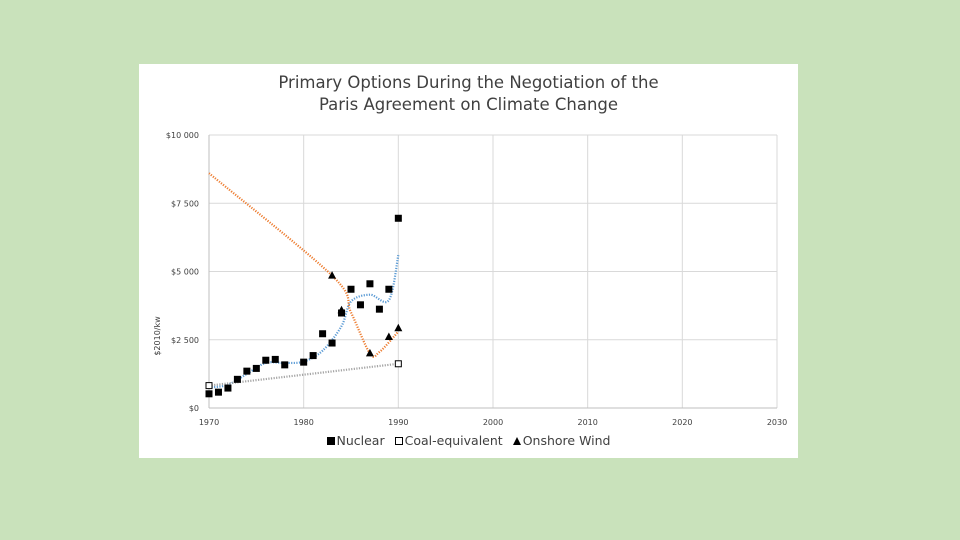  What do you see at coordinates (398, 440) in the screenshot?
I see `open-square-marker-icon` at bounding box center [398, 440].